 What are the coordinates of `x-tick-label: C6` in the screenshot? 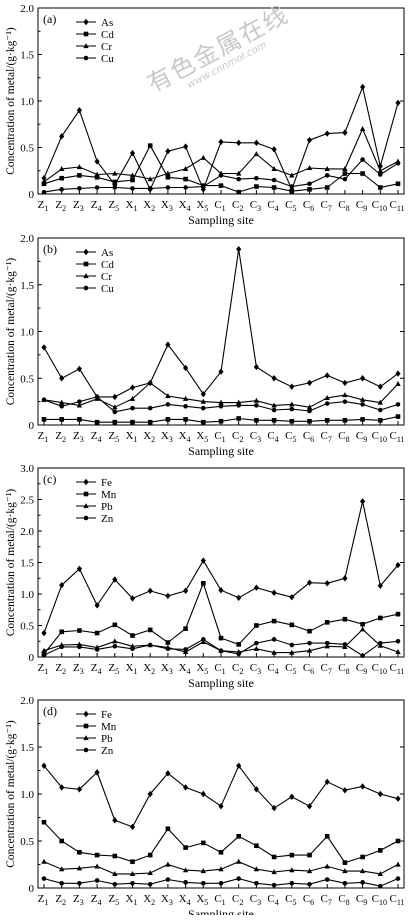 It's located at (308, 669).